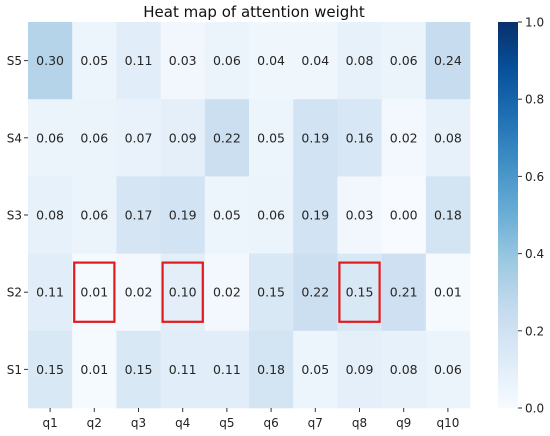 Image resolution: width=550 pixels, height=436 pixels. Describe the element at coordinates (14, 293) in the screenshot. I see `y-tick-label: S2` at that location.